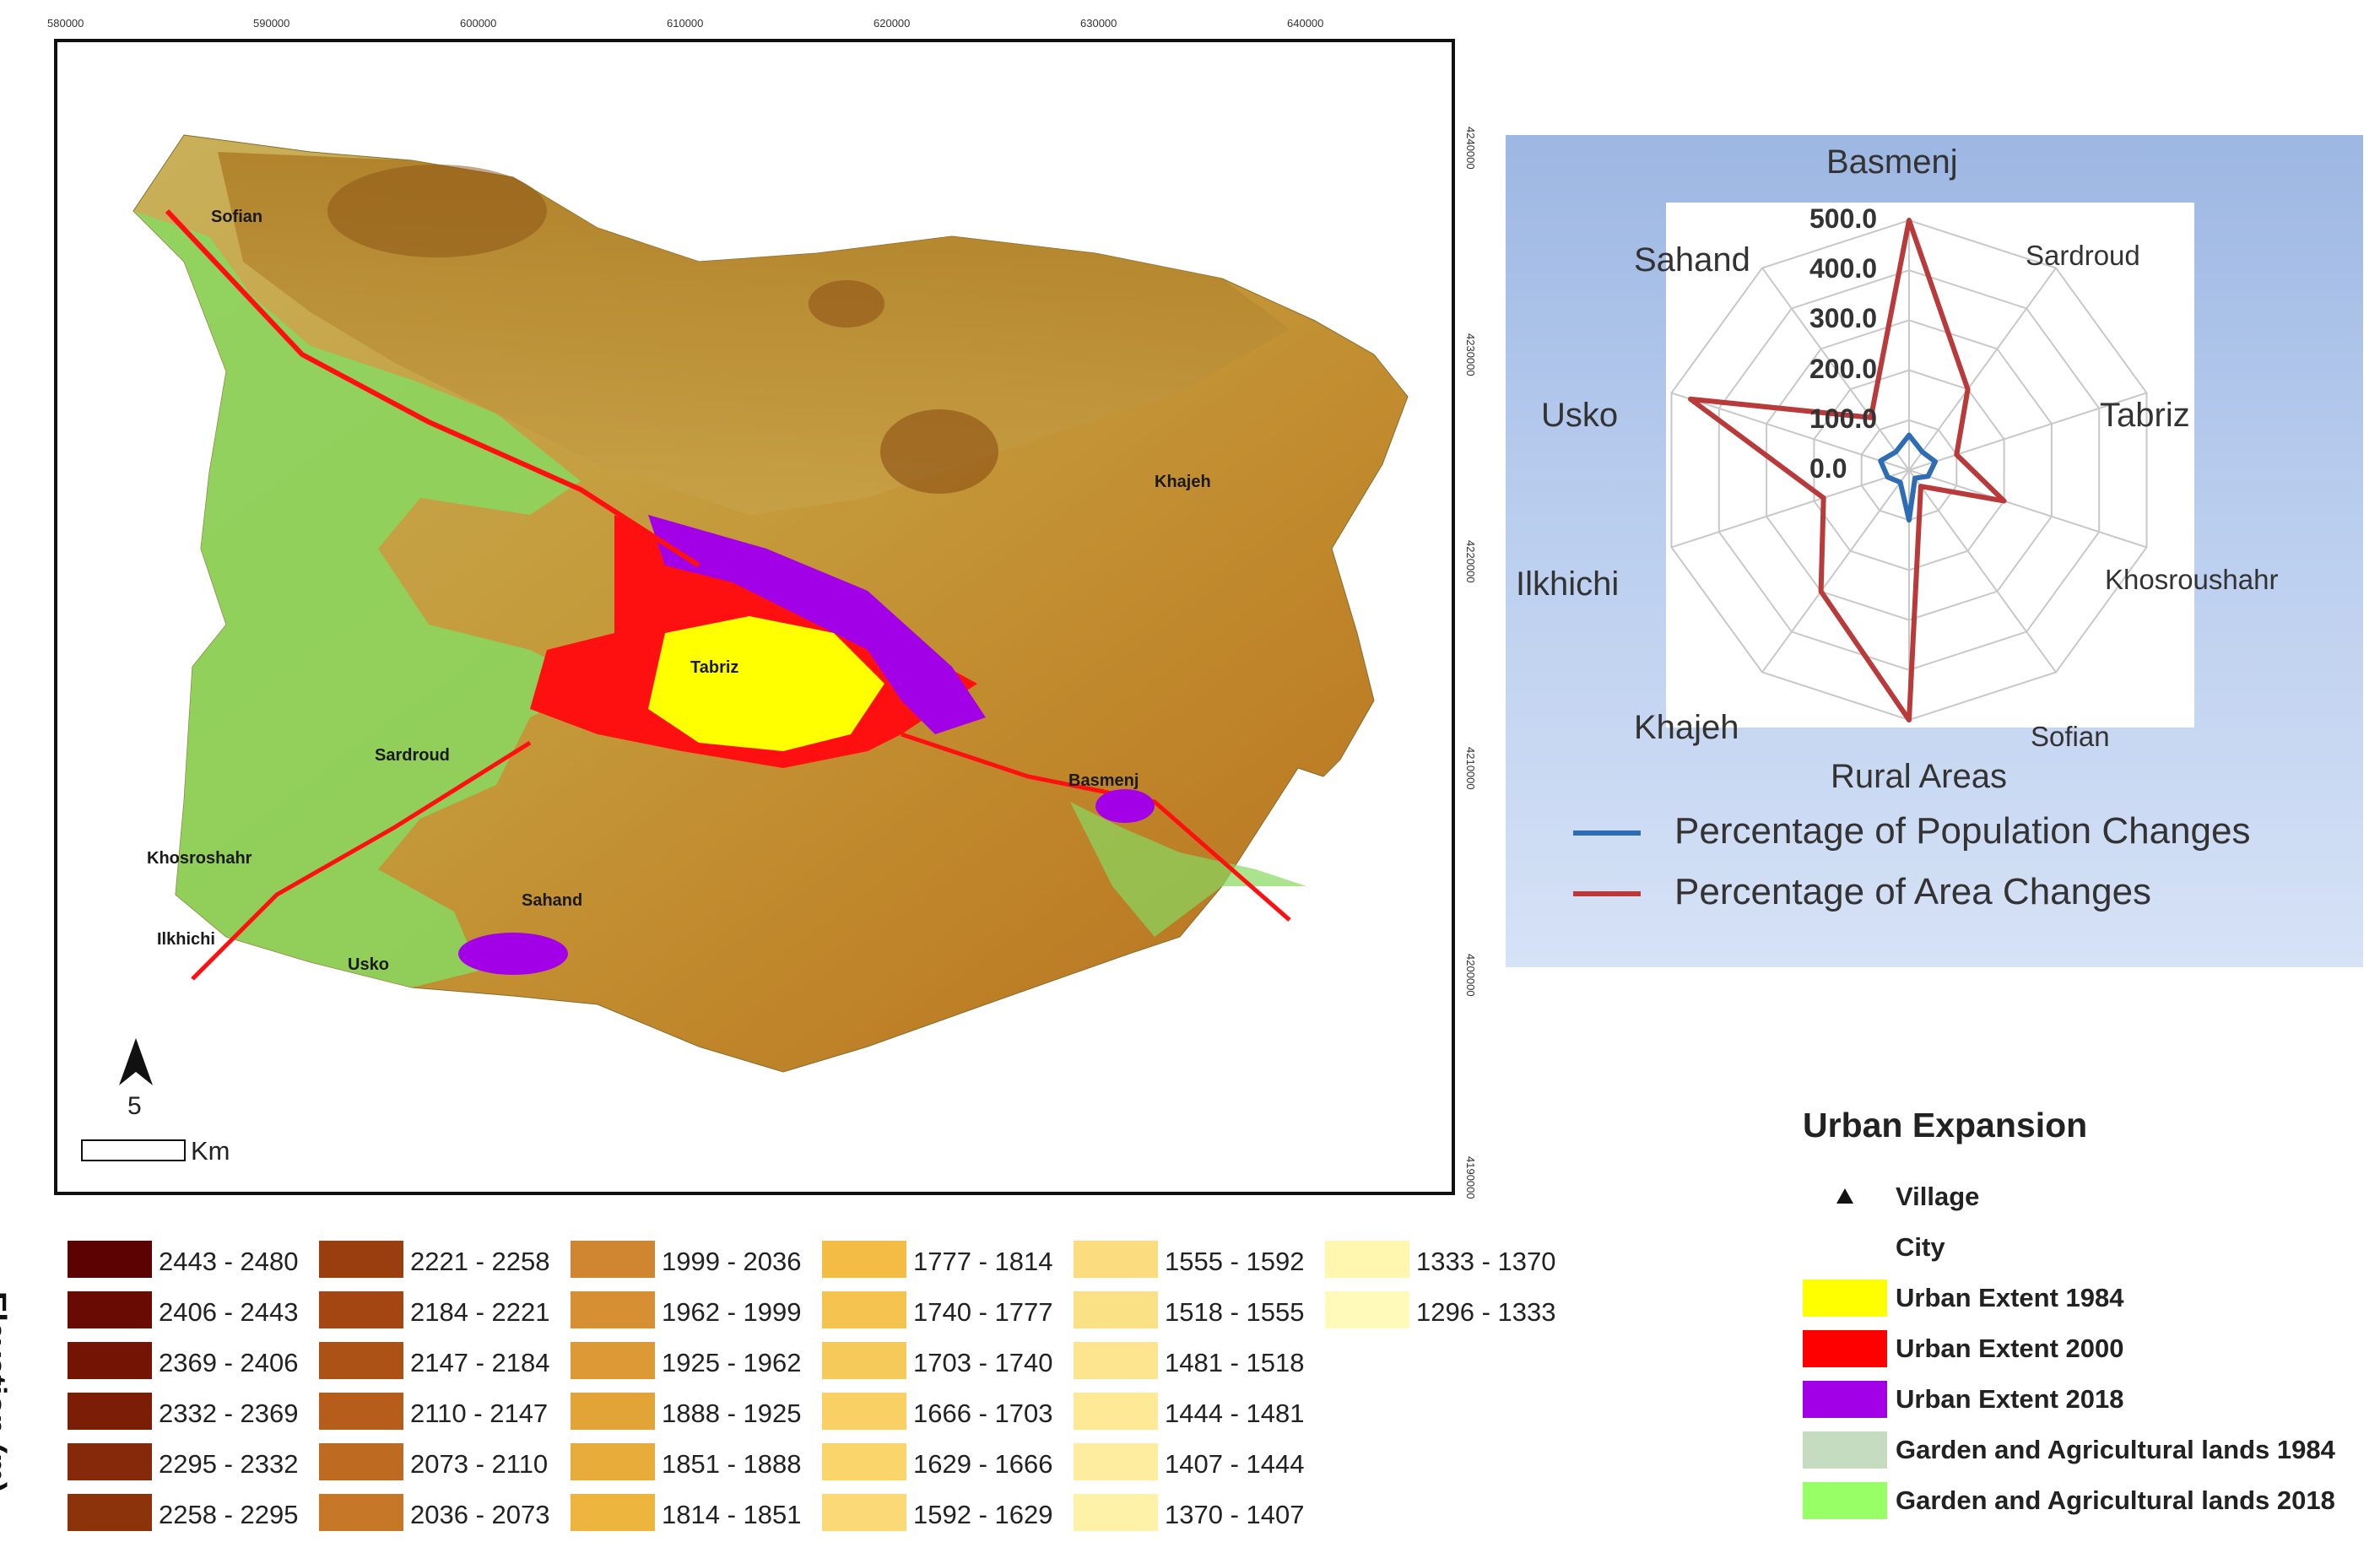 The image size is (2380, 1542). Describe the element at coordinates (892, 23) in the screenshot. I see `map-x-tick: 620000` at that location.